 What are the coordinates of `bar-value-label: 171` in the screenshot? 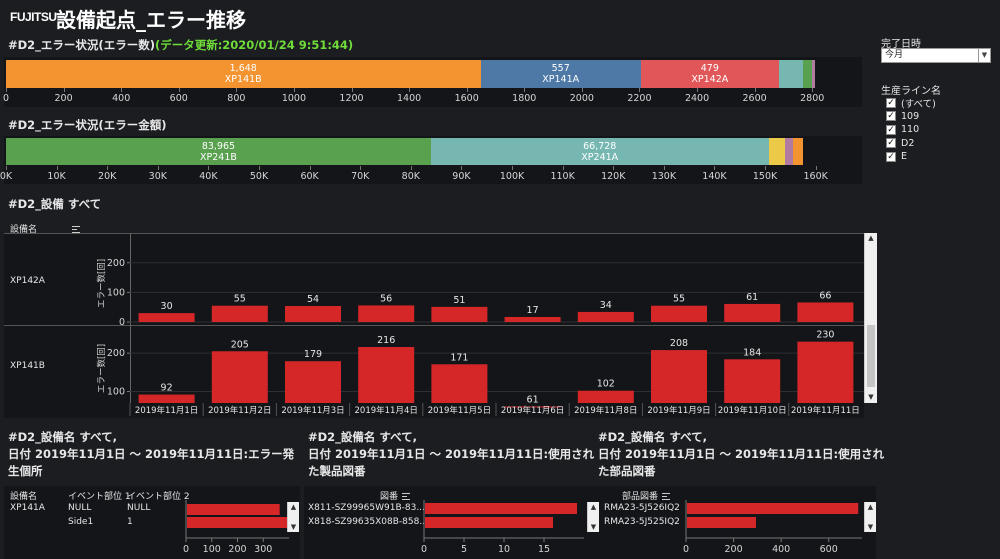 It's located at (459, 357).